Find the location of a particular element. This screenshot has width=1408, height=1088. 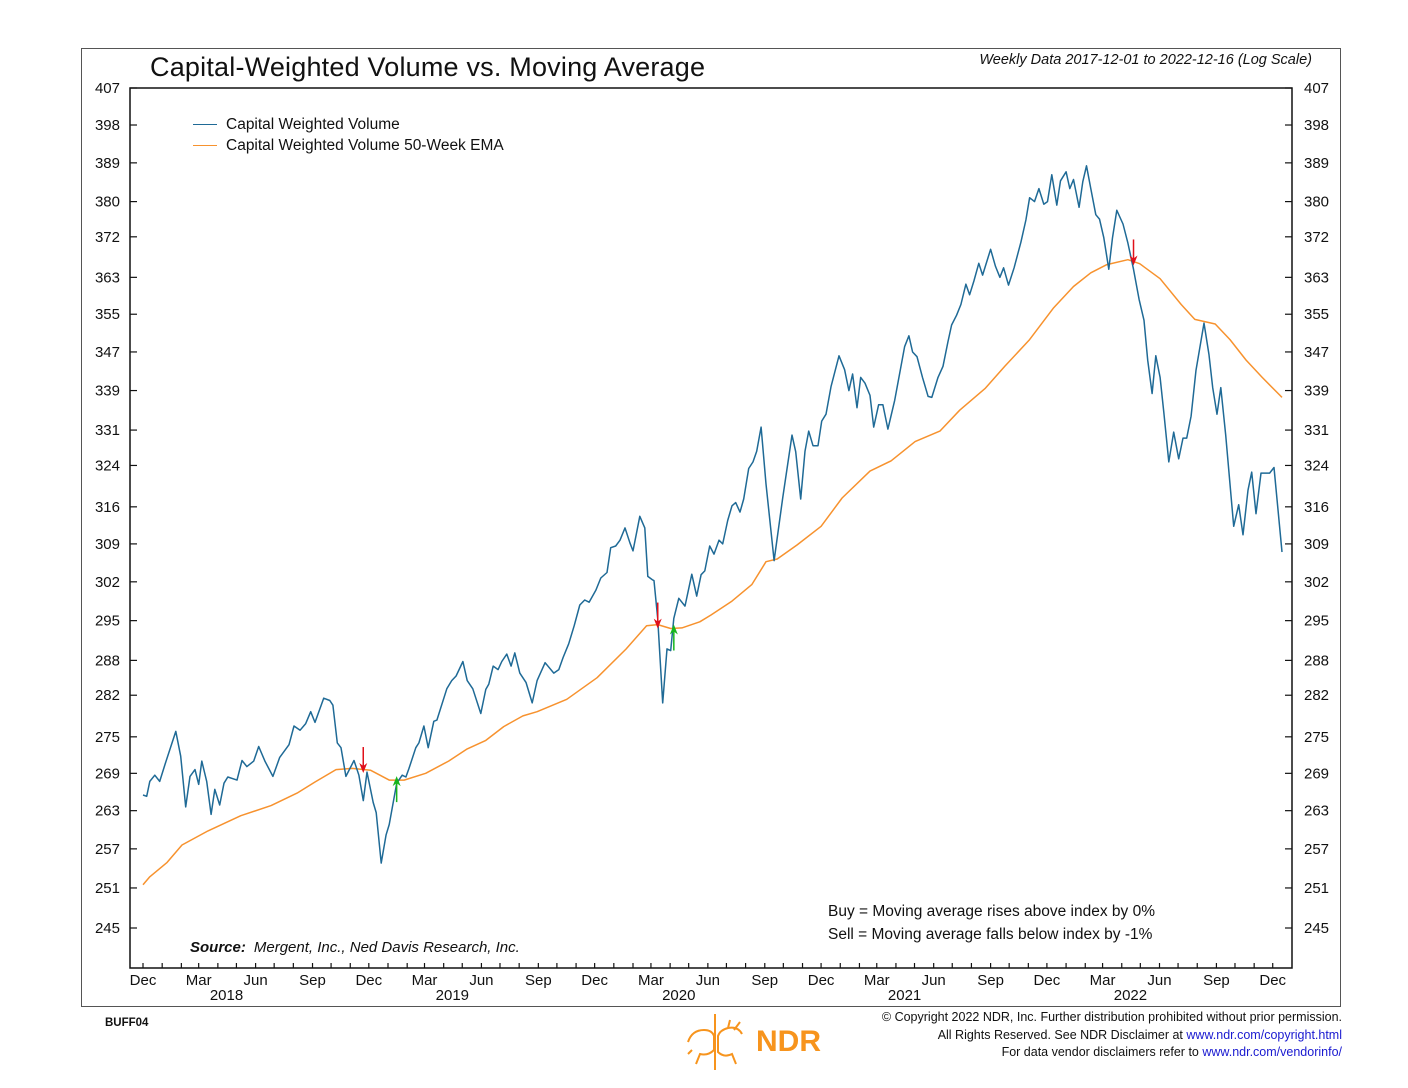

legend-item-ema: Capital Weighted Volume 50-Week EMA is located at coordinates (348, 145).